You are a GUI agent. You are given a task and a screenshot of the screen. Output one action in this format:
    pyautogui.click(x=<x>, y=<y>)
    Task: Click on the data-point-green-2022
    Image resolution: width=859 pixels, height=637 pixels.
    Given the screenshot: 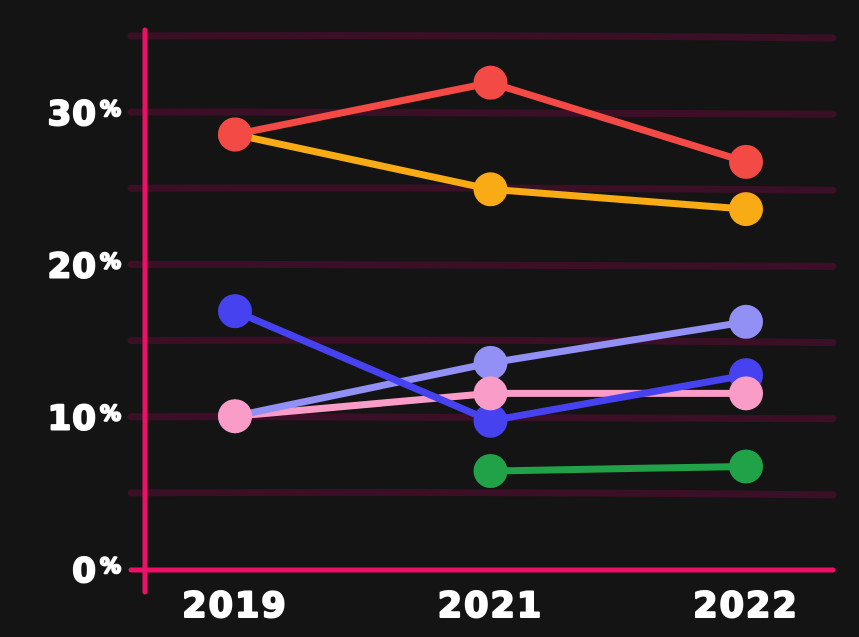 What is the action you would take?
    pyautogui.click(x=746, y=466)
    